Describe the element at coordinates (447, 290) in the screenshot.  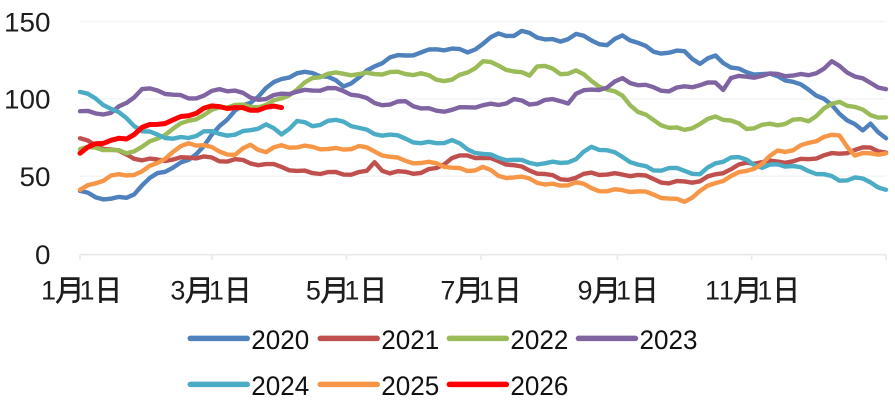
I see `svg-text: 7` at that location.